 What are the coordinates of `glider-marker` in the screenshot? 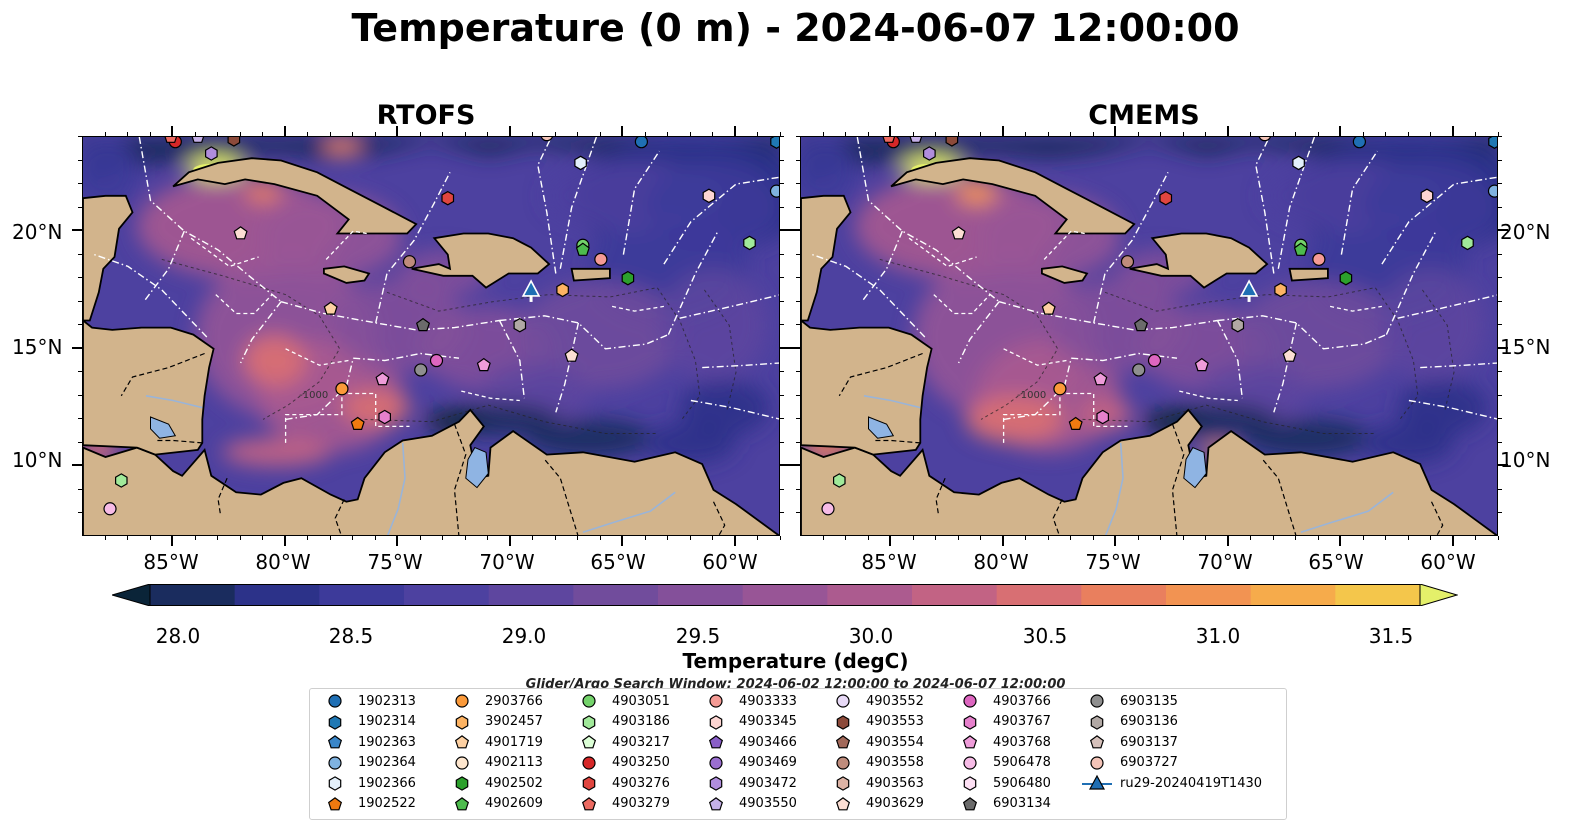 It's located at (531, 288).